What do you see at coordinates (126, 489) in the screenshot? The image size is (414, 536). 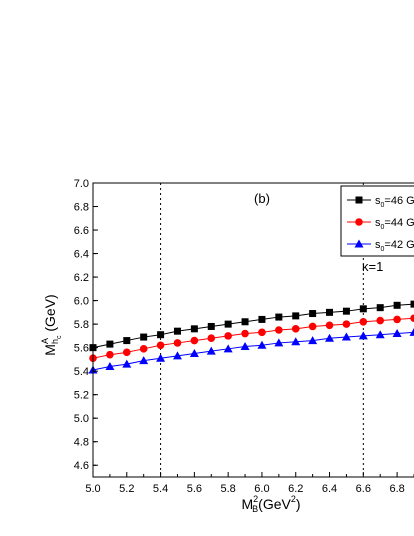 I see `x-tick-label: 5.2` at bounding box center [126, 489].